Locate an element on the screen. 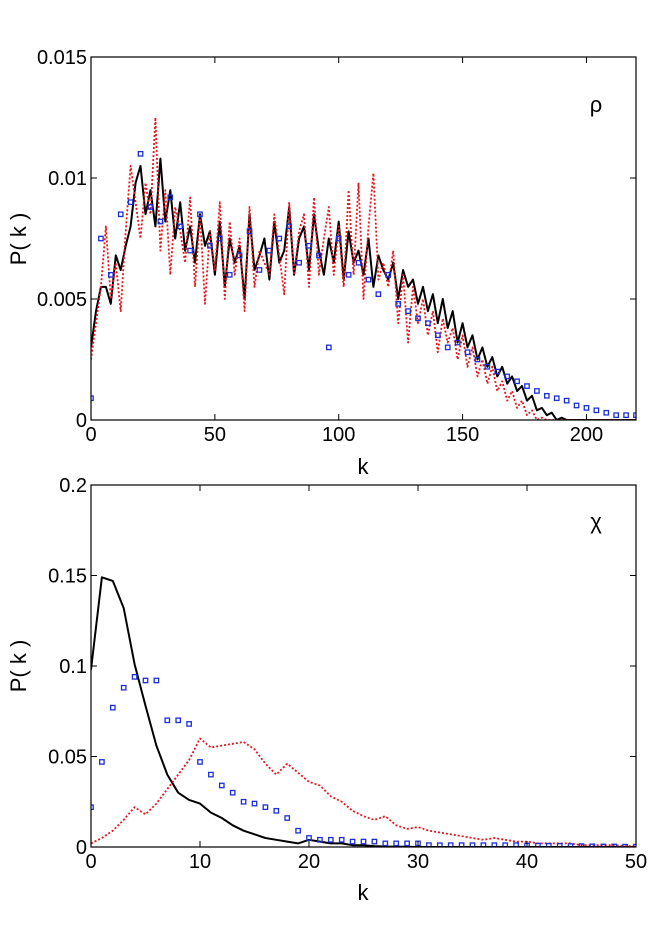  rho-x-tick-label: 150 is located at coordinates (462, 435).